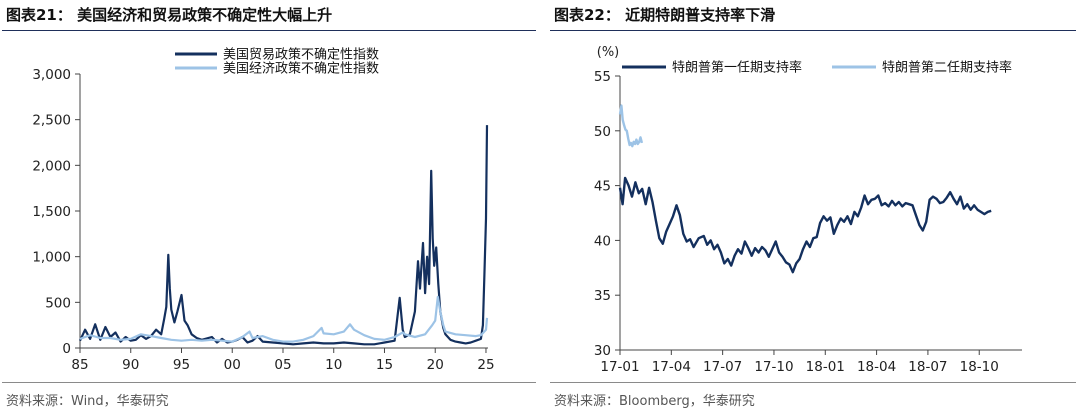 This screenshot has height=419, width=1080. Describe the element at coordinates (384, 365) in the screenshot. I see `x-tick-label: 15` at that location.